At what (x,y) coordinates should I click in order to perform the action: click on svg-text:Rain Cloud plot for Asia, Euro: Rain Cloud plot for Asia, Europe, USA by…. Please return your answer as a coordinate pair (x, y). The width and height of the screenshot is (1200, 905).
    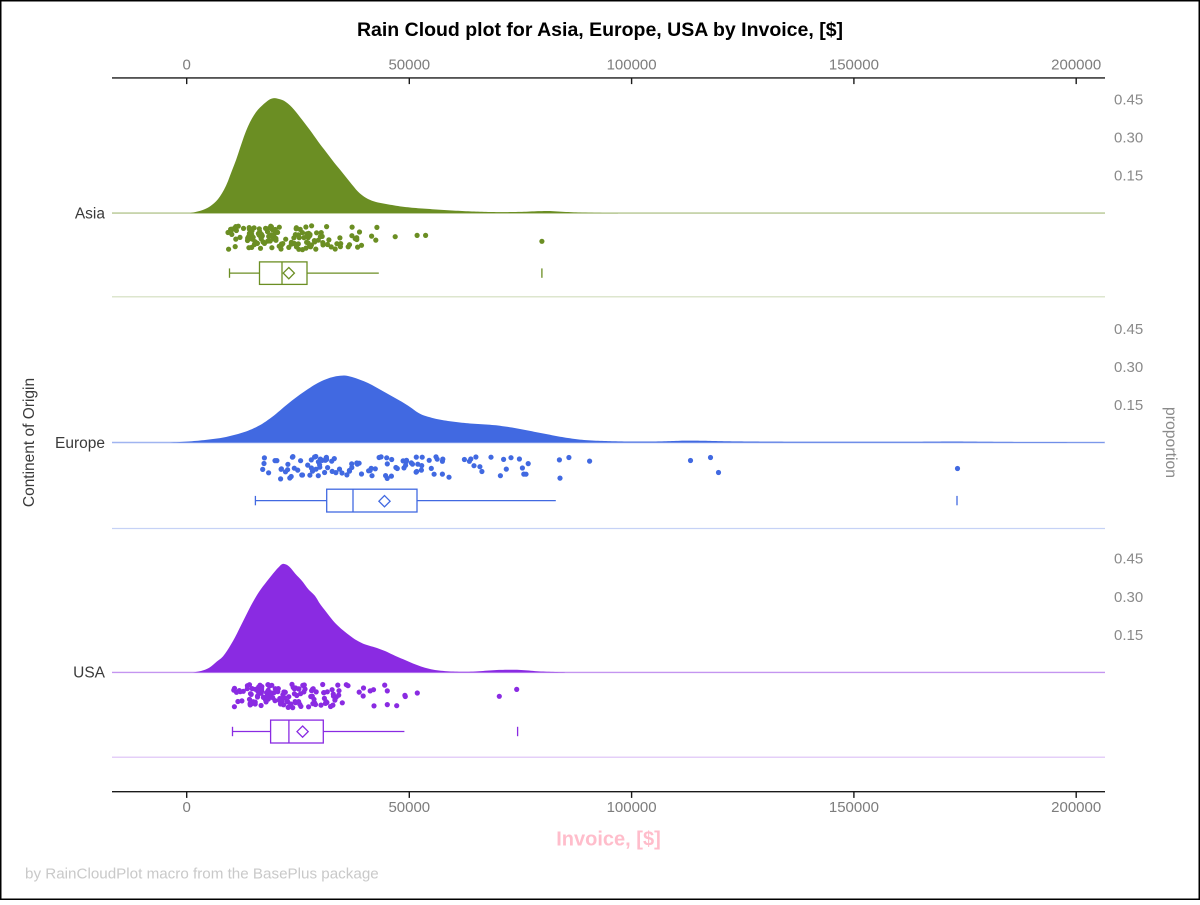
    Looking at the image, I should click on (600, 30).